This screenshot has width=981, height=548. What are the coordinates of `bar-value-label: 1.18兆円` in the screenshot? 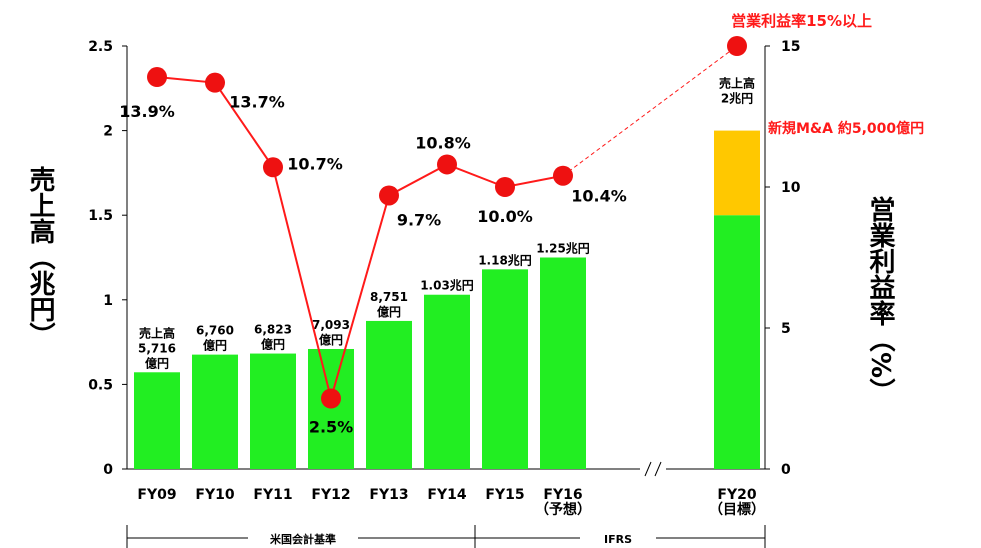 It's located at (505, 259).